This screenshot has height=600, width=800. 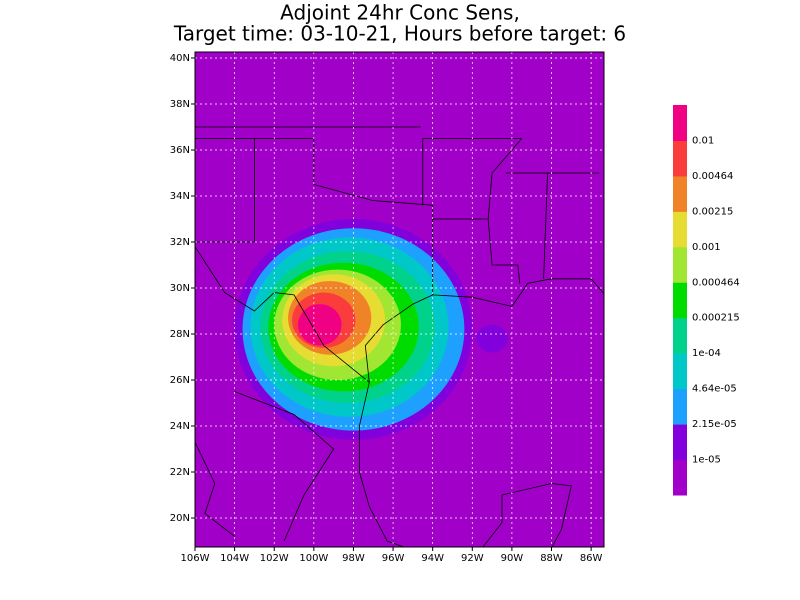 I want to click on colorbar-label: 1e-04, so click(x=706, y=353).